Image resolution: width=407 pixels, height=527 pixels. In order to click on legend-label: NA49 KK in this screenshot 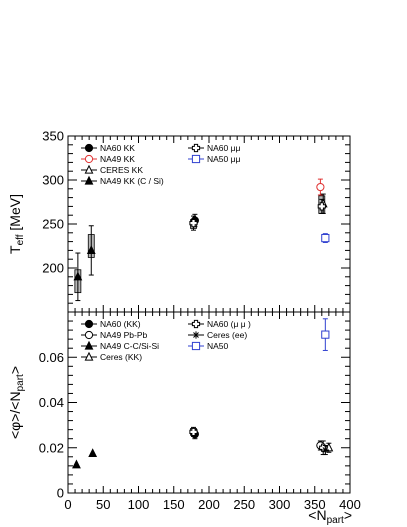, I will do `click(117, 159)`.